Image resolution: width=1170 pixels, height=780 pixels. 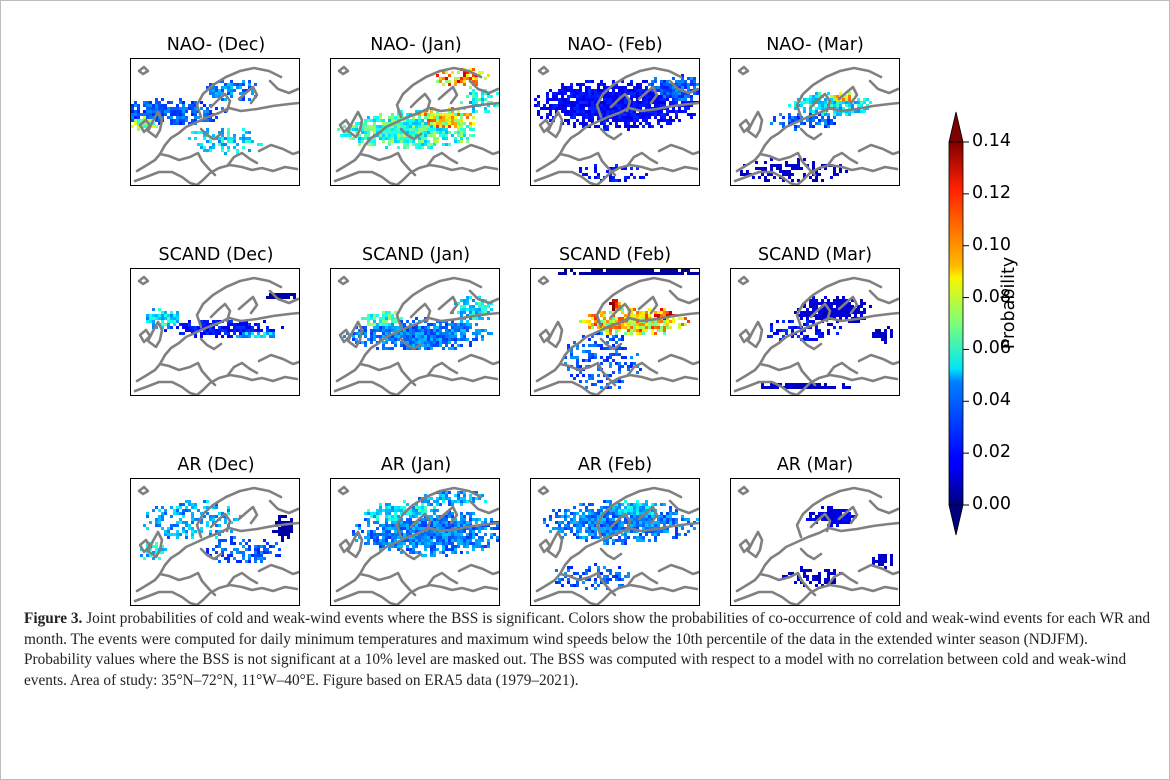 I want to click on map-canvas, so click(x=416, y=125).